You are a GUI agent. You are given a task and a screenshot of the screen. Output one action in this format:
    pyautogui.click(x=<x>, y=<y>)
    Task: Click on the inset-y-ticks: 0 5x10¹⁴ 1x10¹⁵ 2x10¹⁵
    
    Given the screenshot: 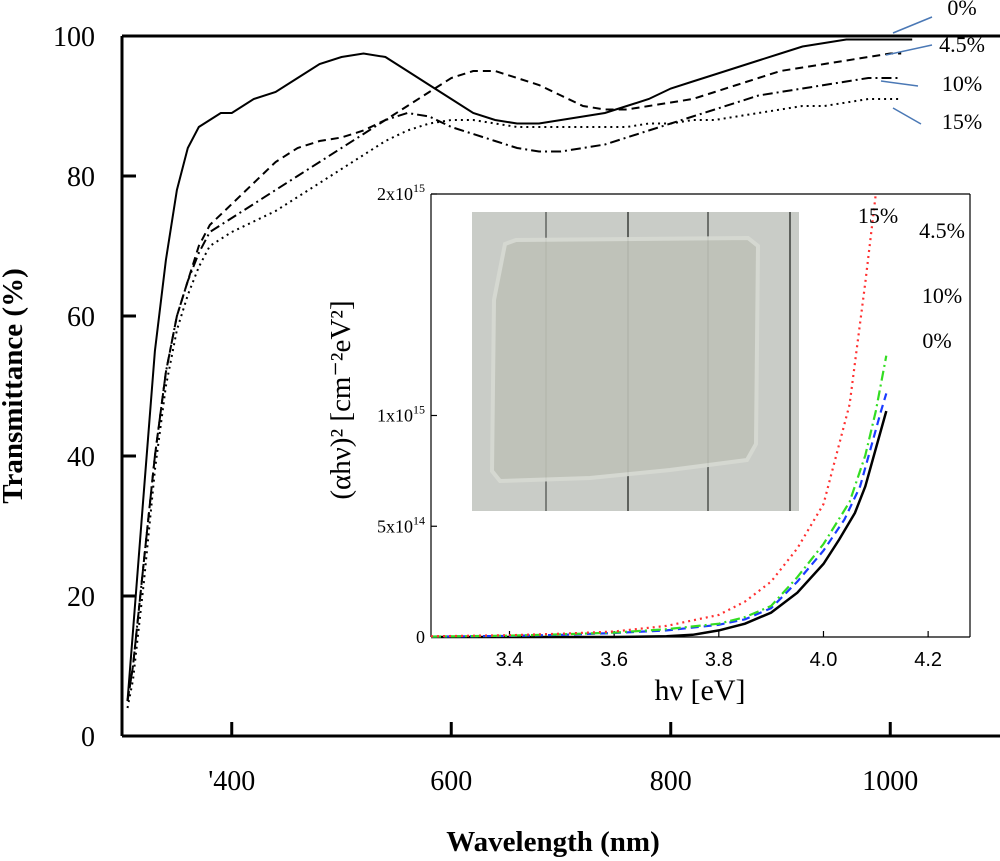 What is the action you would take?
    pyautogui.click(x=407, y=414)
    